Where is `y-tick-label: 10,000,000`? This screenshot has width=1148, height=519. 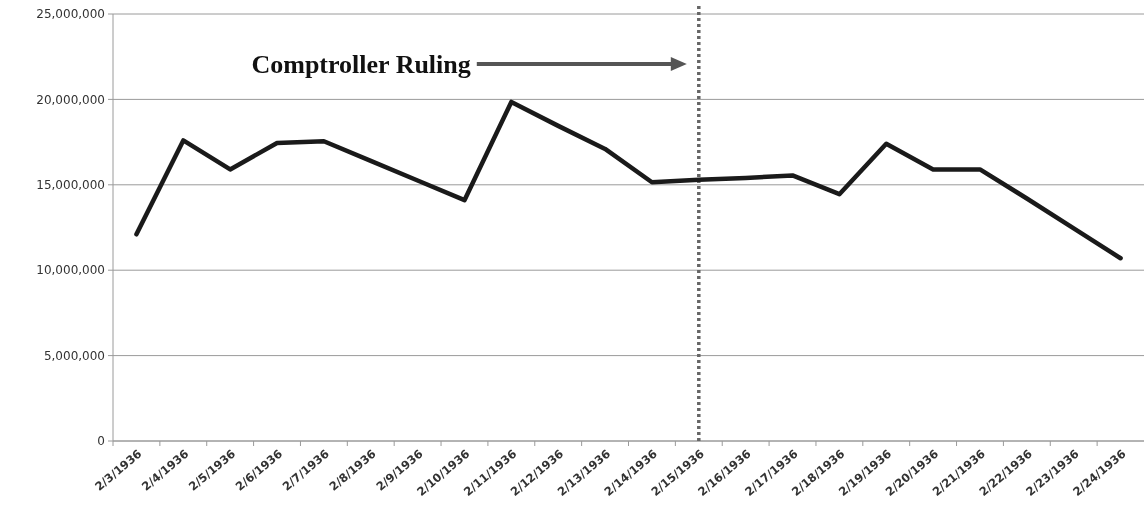
y-tick-label: 10,000,000 is located at coordinates (70, 270).